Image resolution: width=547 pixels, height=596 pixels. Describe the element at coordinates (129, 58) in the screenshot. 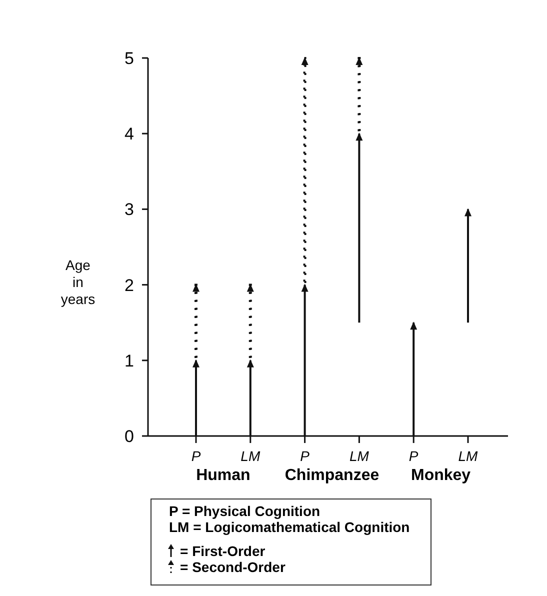

I see `y-tick-label: 5` at that location.